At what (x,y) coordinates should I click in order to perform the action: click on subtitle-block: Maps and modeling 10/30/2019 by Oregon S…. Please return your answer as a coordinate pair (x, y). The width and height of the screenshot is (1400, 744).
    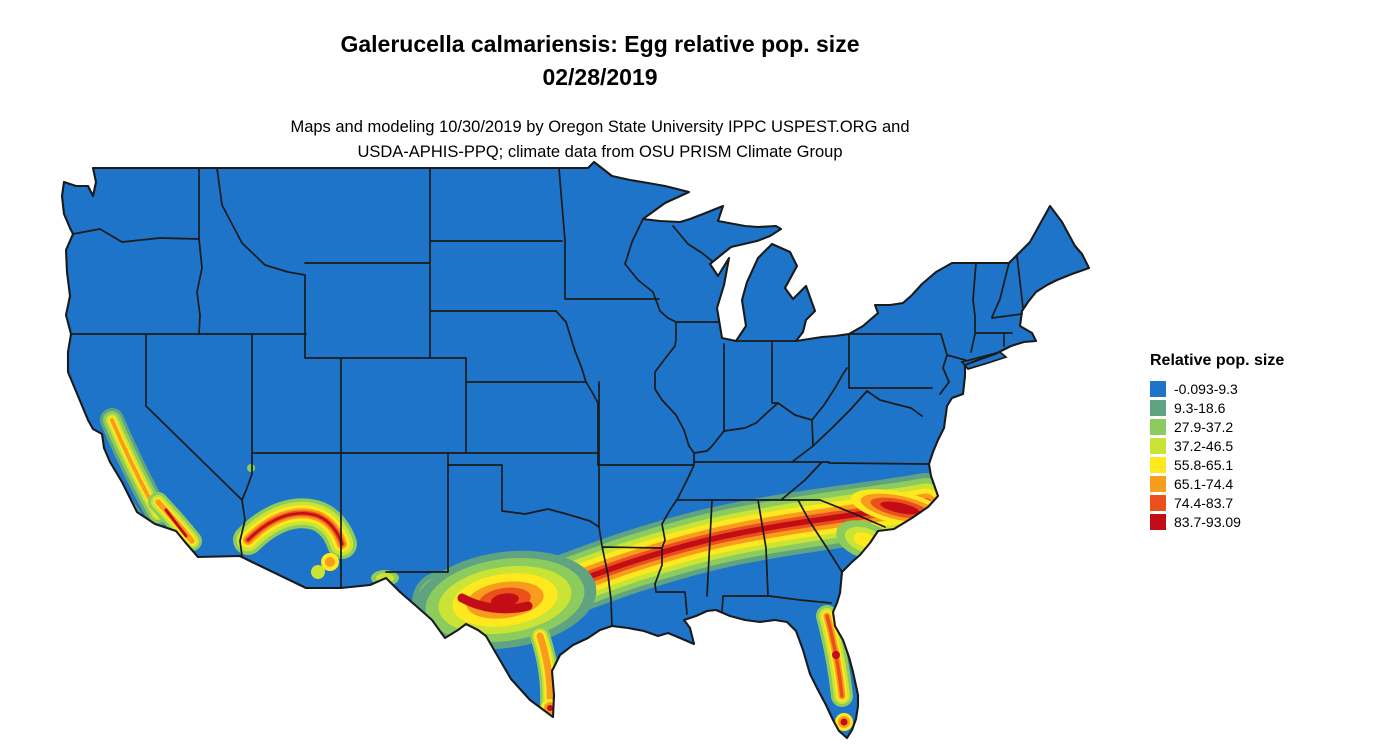
    Looking at the image, I should click on (600, 140).